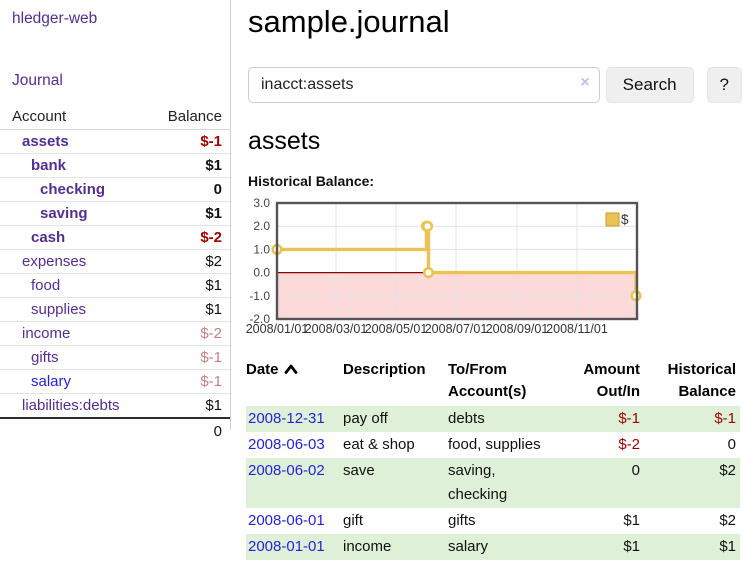 The image size is (742, 582). I want to click on app-title-link: hledger-web, so click(55, 18).